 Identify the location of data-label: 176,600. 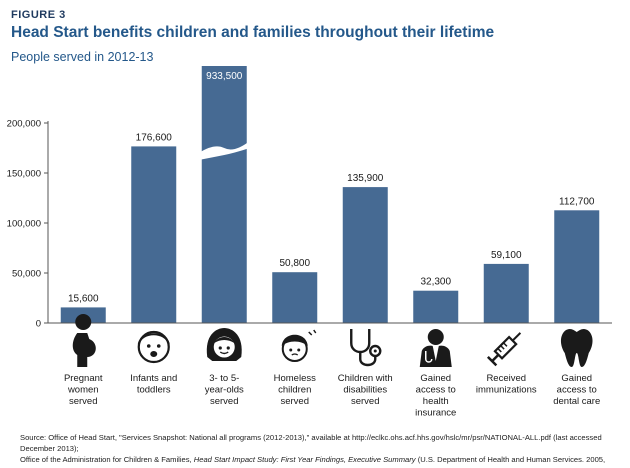
(154, 137).